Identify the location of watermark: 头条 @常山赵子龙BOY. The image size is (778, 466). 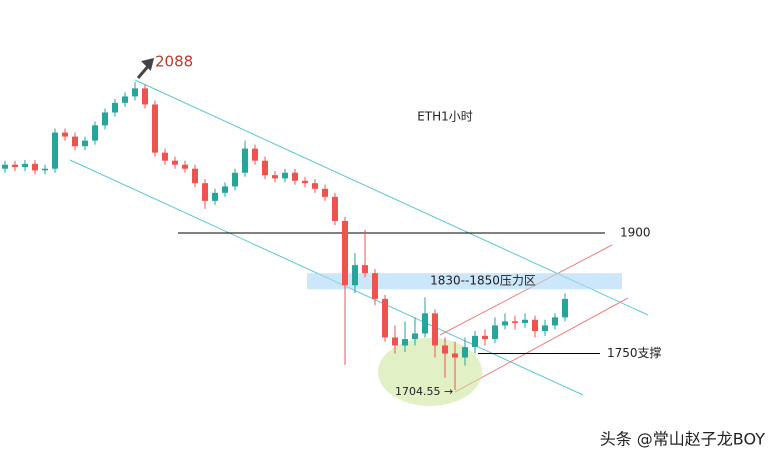
(683, 439).